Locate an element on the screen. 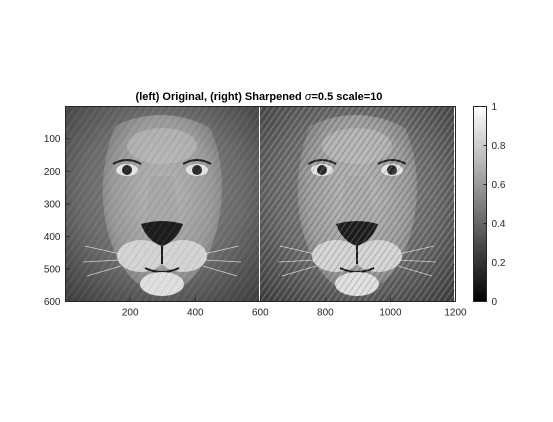  x-tick-label: 200 is located at coordinates (130, 313).